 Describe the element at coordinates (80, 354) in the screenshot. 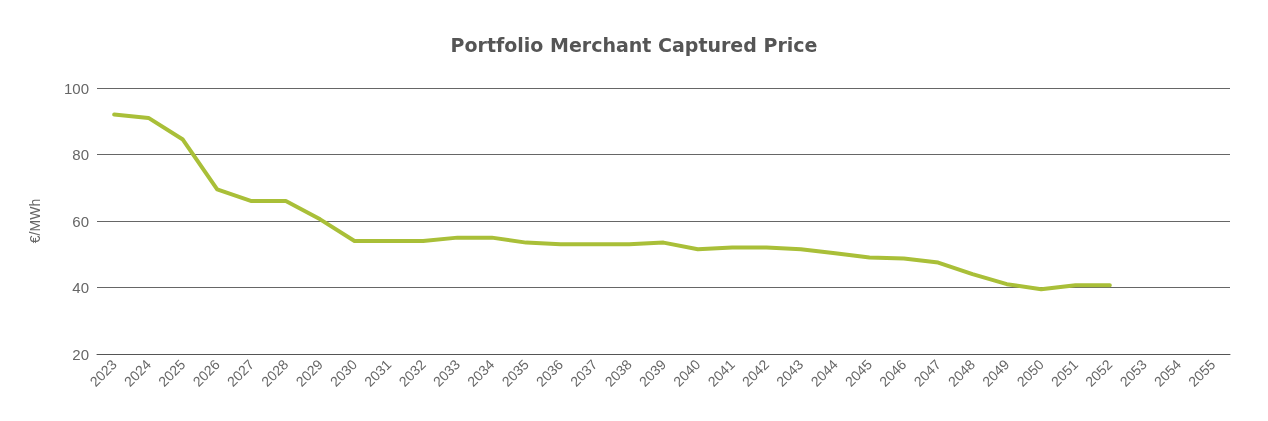

I see `y-tick-label: 20` at that location.